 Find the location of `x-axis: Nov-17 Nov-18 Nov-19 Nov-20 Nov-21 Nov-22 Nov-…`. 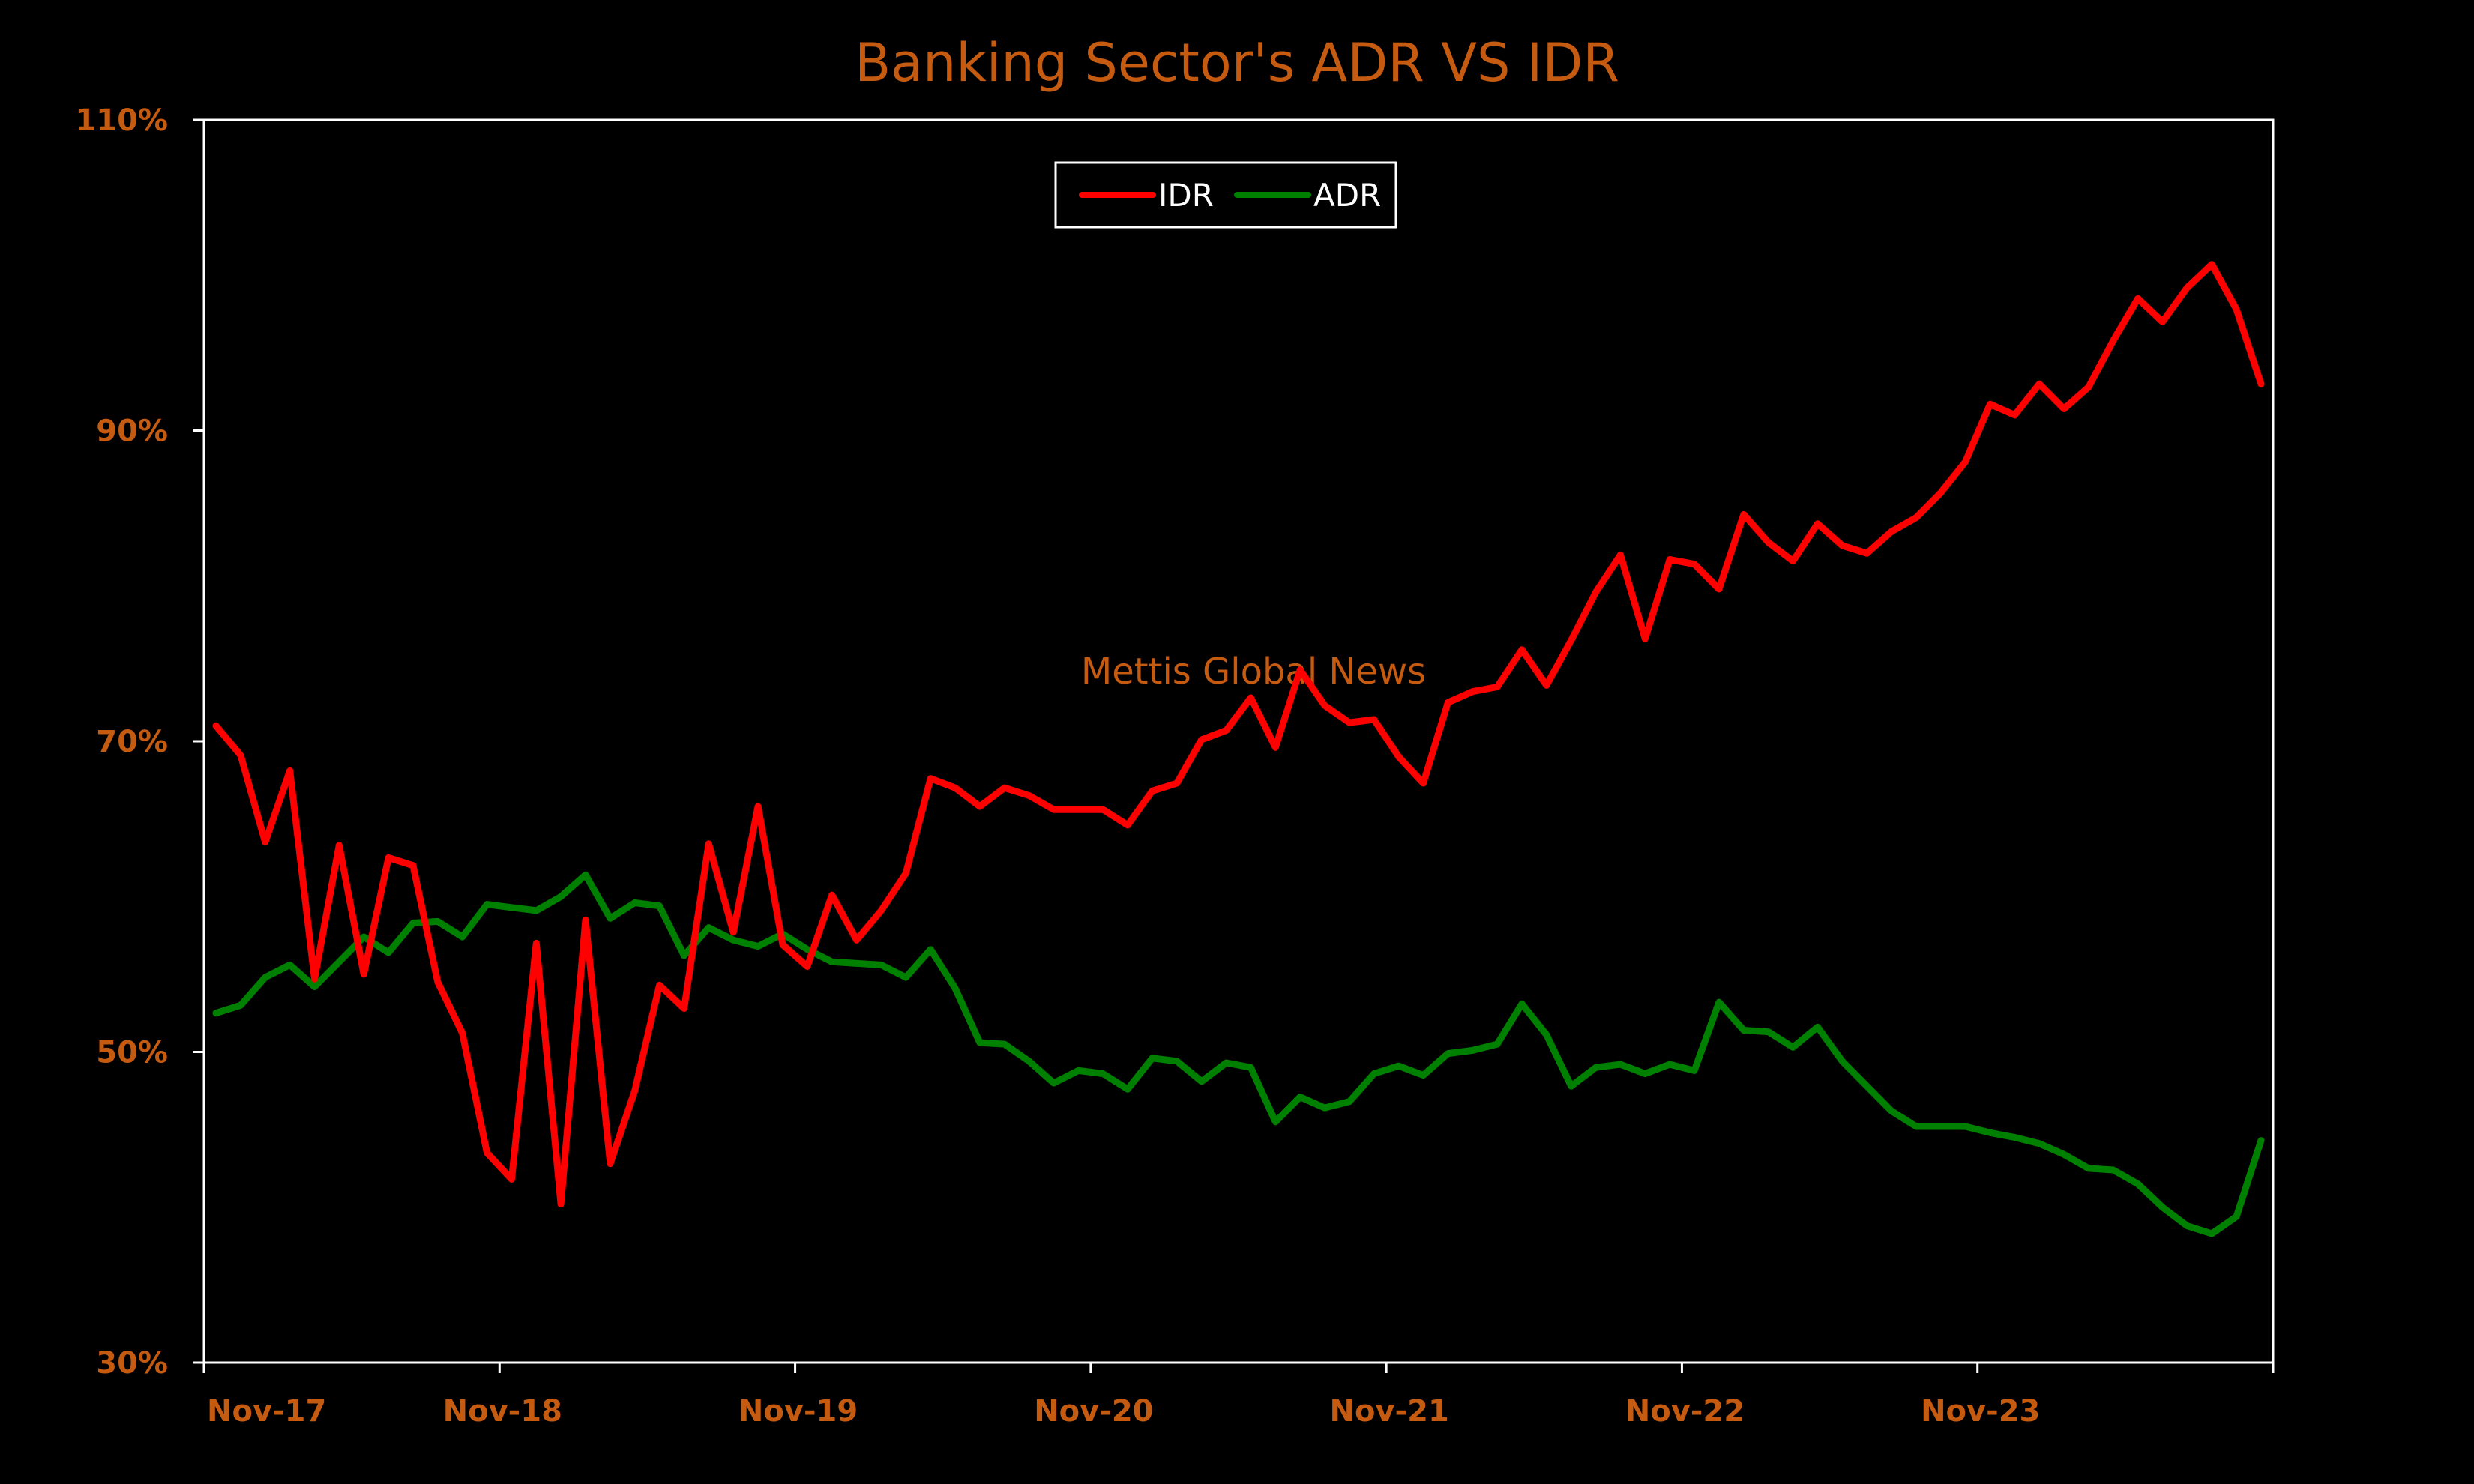

x-axis: Nov-17 Nov-18 Nov-19 Nov-20 Nov-21 Nov-22 Nov-… is located at coordinates (1238, 1396).